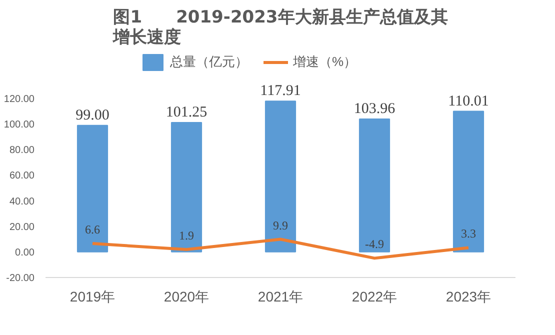 Image resolution: width=555 pixels, height=335 pixels. I want to click on data-label: 99.00, so click(93, 115).